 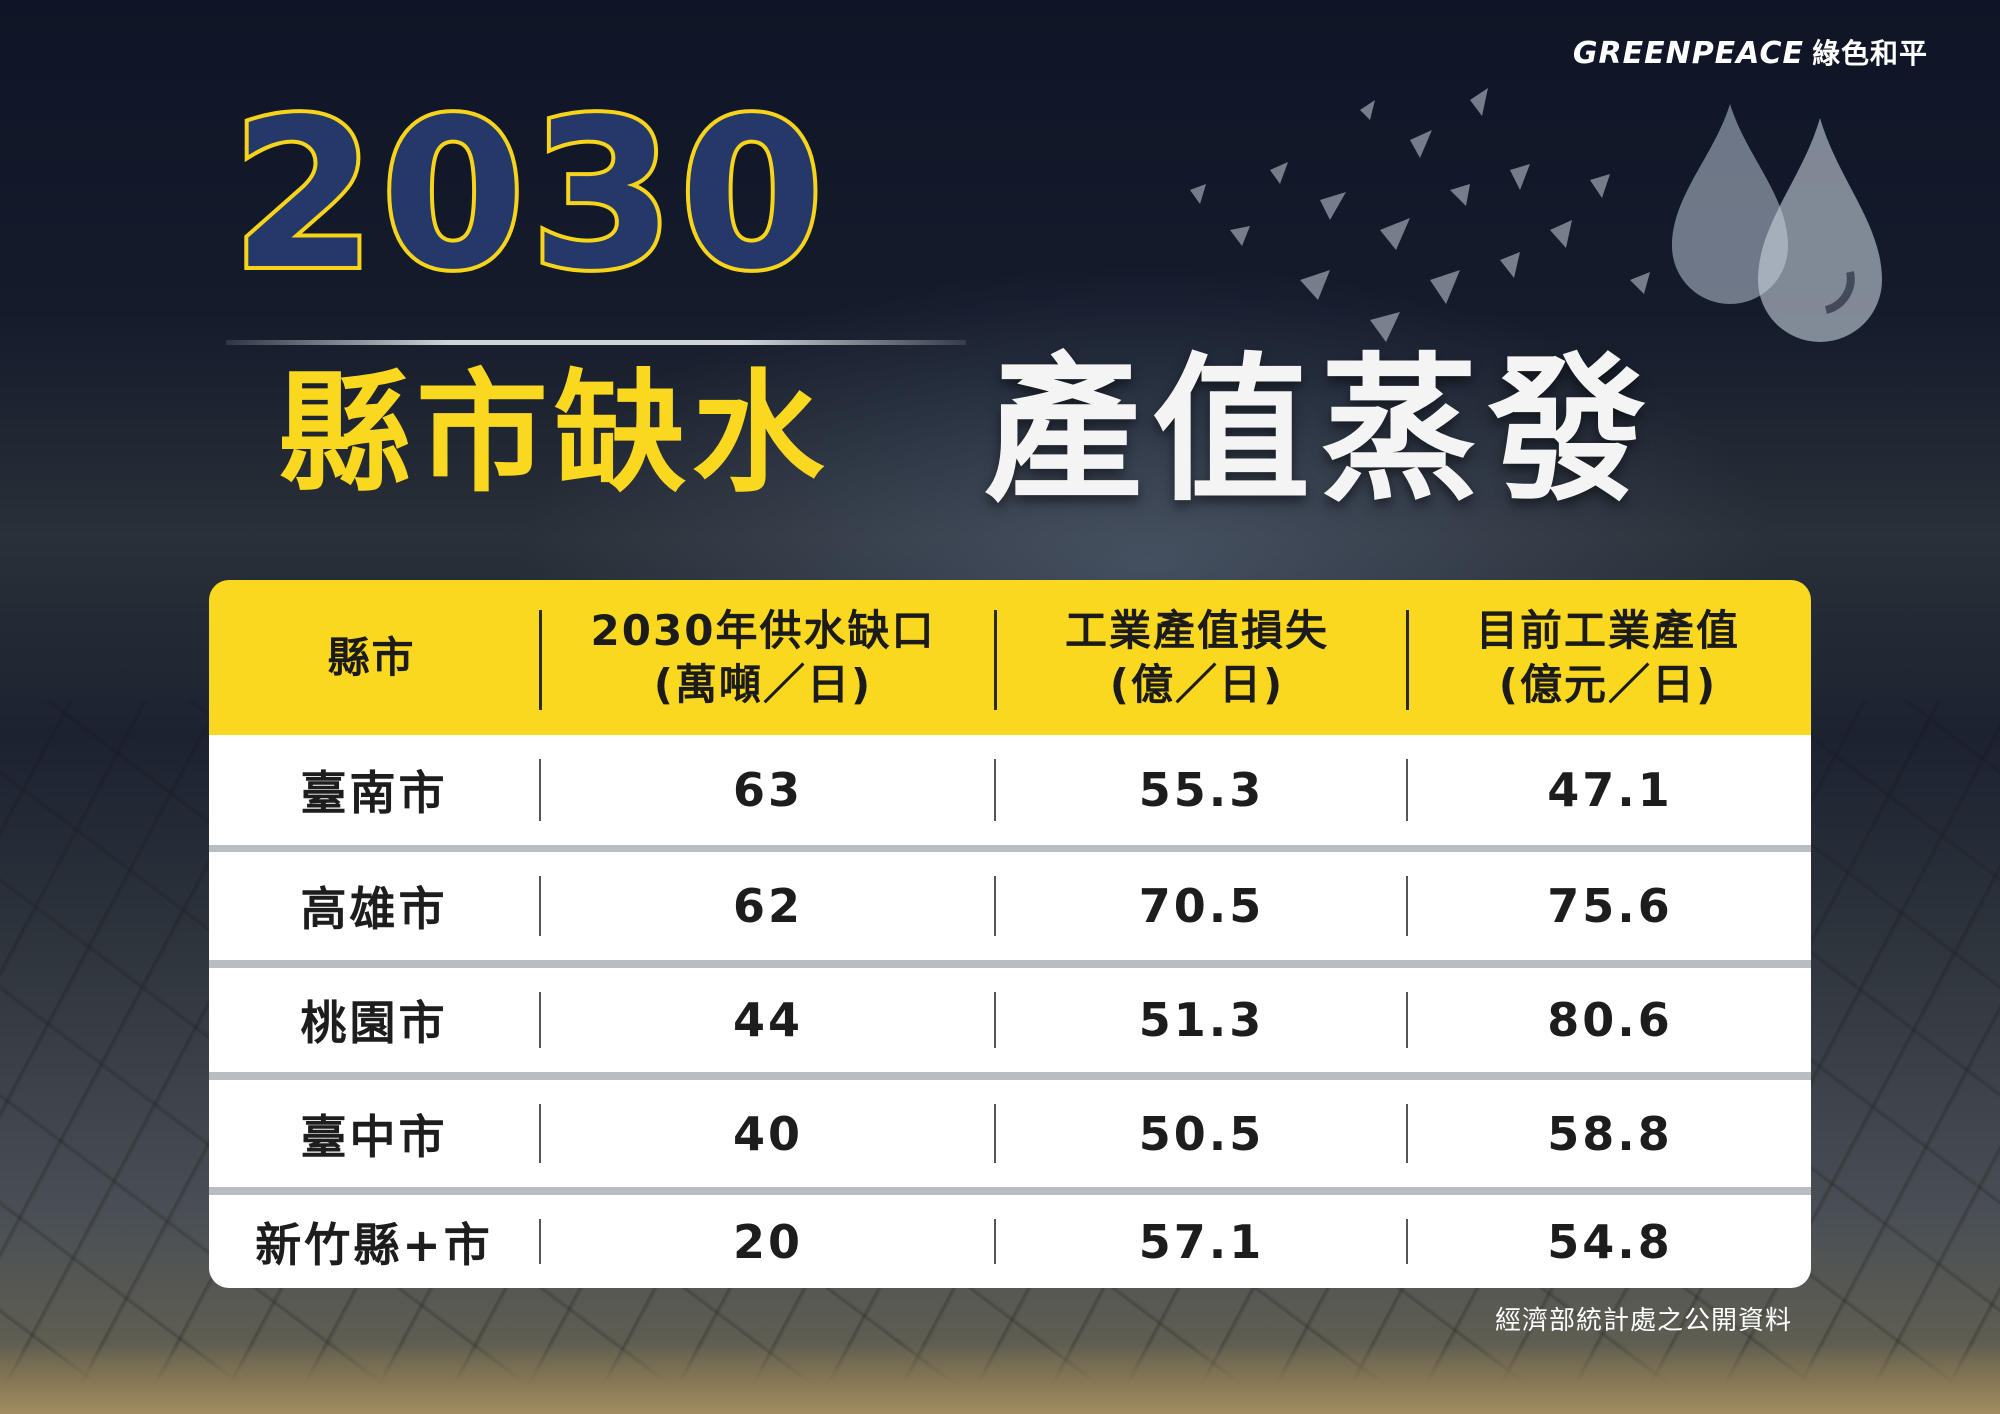 What do you see at coordinates (1196, 630) in the screenshot?
I see `header-loss-label: 工業產值損失` at bounding box center [1196, 630].